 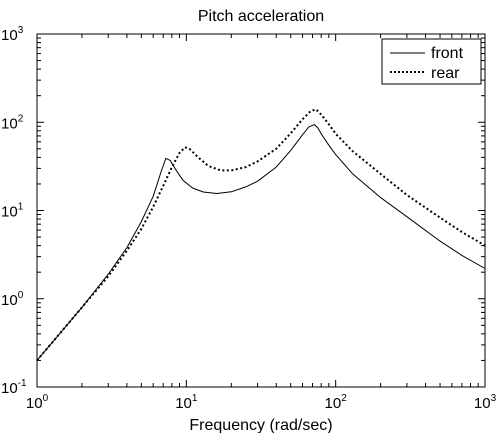 I want to click on x-tick-label: 10³, so click(x=485, y=402).